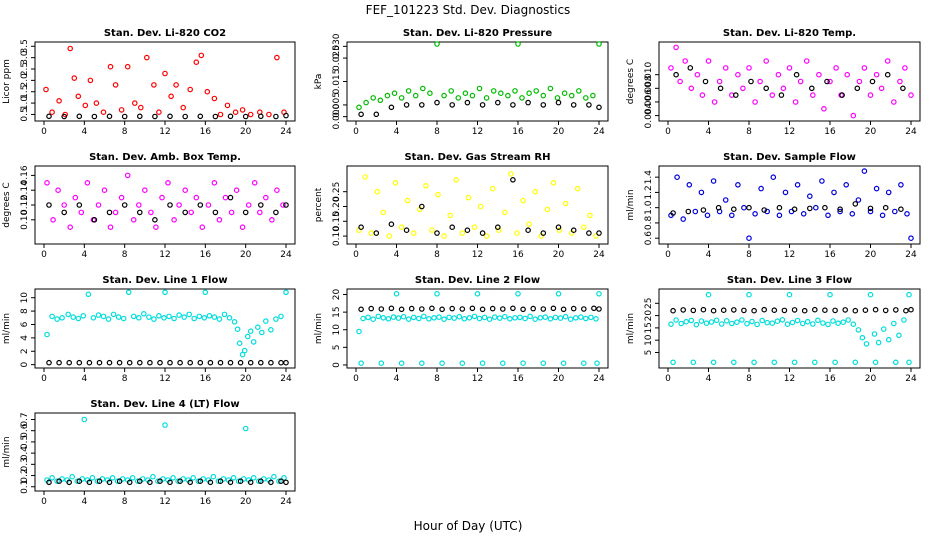 The width and height of the screenshot is (936, 540). Describe the element at coordinates (286, 379) in the screenshot. I see `x-tick-label: 24` at that location.